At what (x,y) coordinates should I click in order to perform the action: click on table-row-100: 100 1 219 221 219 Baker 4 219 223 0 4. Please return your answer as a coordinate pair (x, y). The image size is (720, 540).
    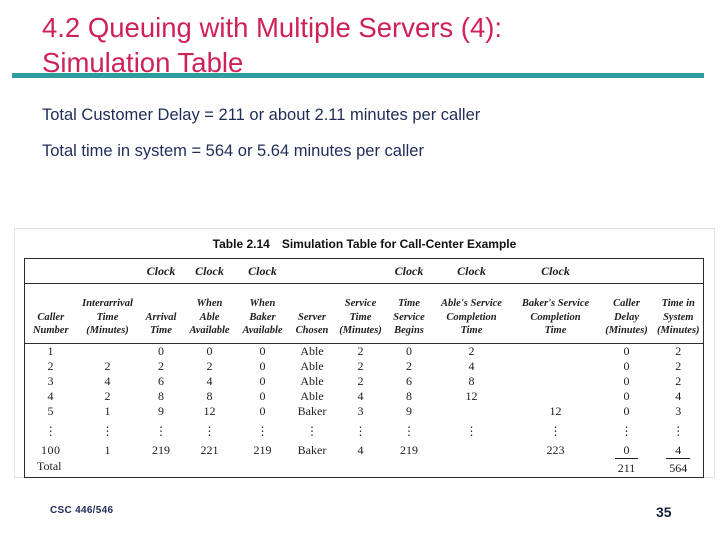
    Looking at the image, I should click on (364, 450).